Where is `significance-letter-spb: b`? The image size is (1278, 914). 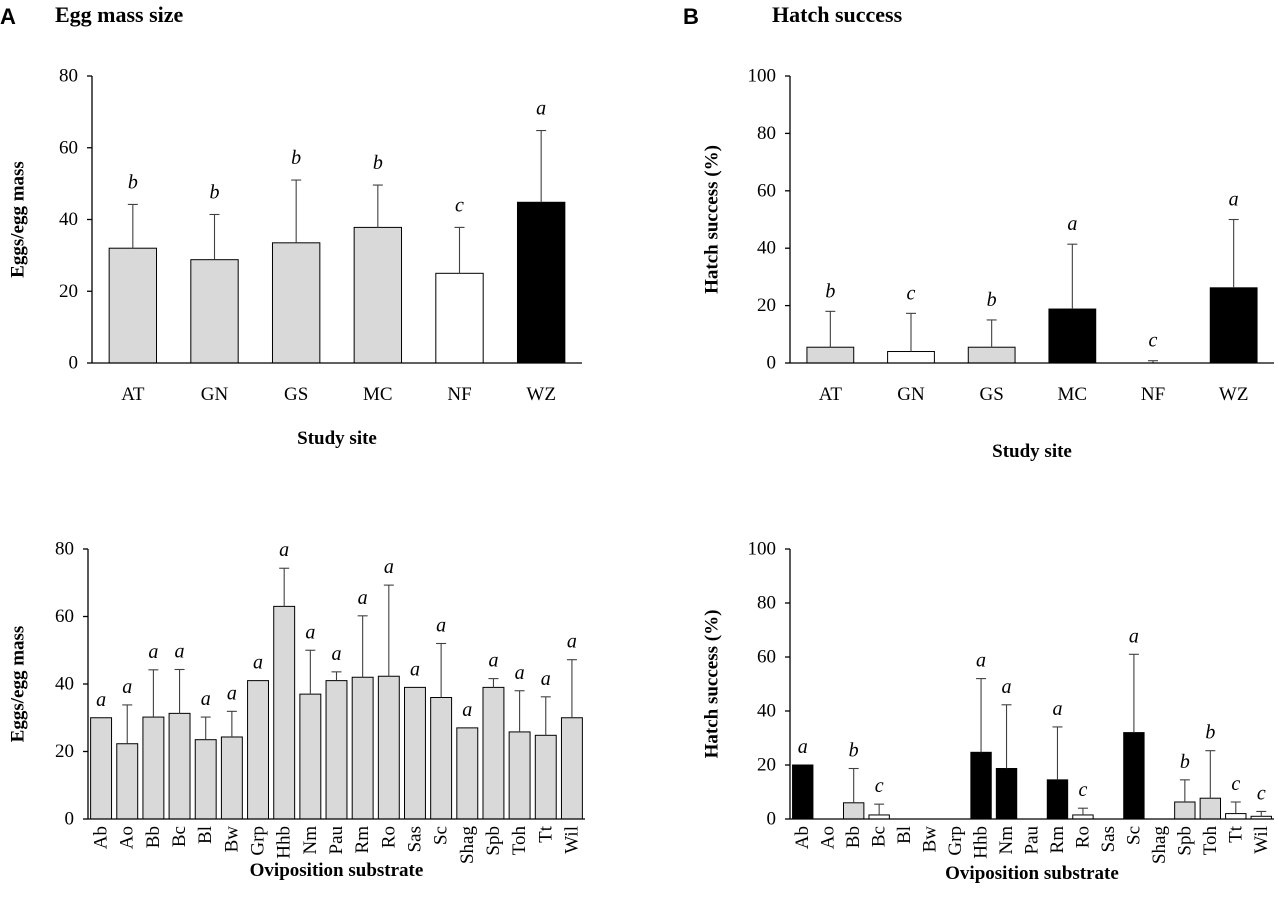
significance-letter-spb: b is located at coordinates (1185, 762).